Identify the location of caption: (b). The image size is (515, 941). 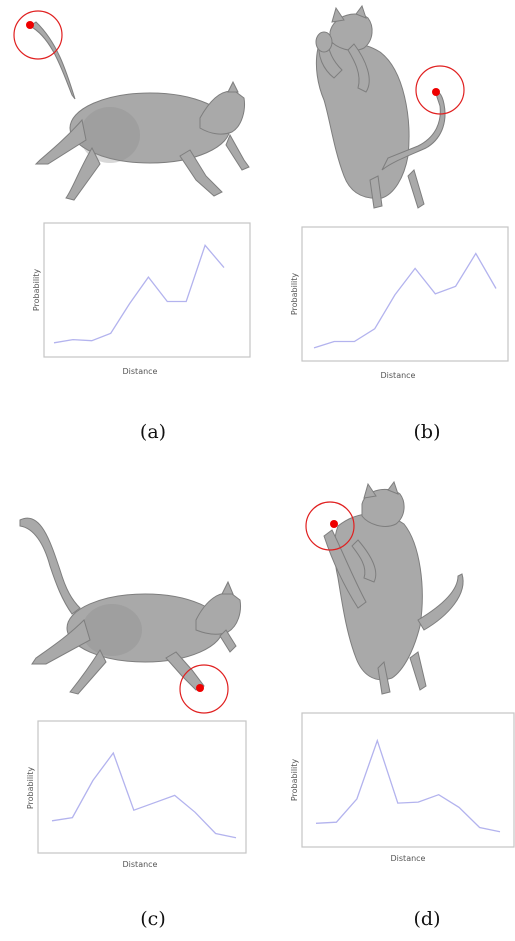
(427, 432).